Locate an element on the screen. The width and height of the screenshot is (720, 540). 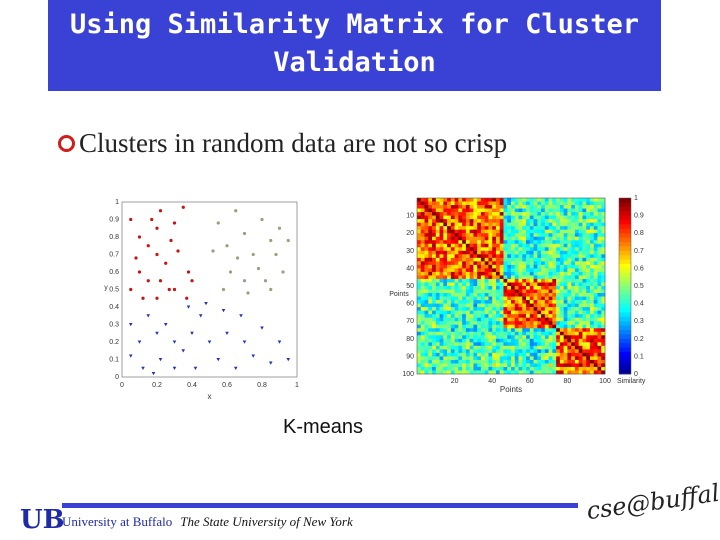
scatter-y-axis-label: y is located at coordinates (106, 288).